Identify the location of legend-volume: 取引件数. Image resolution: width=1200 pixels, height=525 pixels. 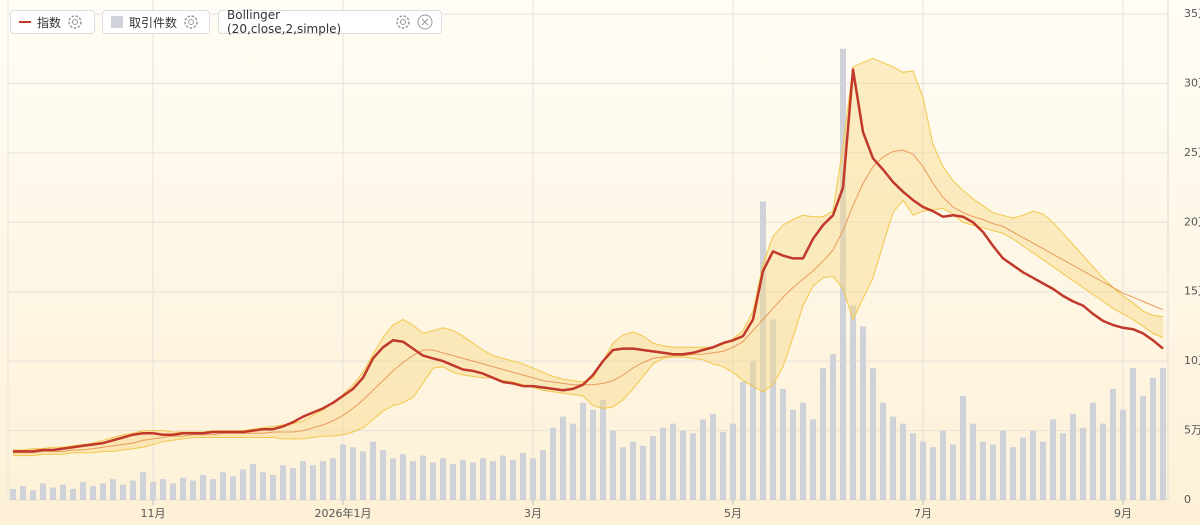
(156, 22).